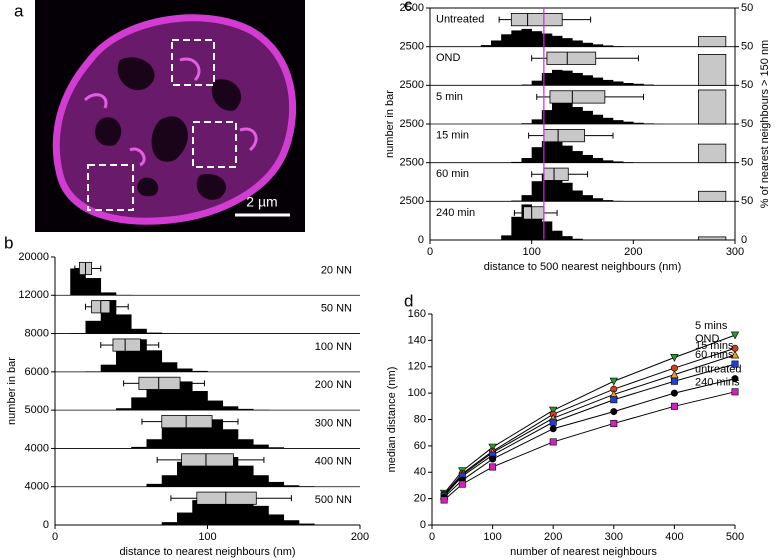 The height and width of the screenshot is (560, 778). Describe the element at coordinates (707, 339) in the screenshot. I see `legend-label: OND` at that location.